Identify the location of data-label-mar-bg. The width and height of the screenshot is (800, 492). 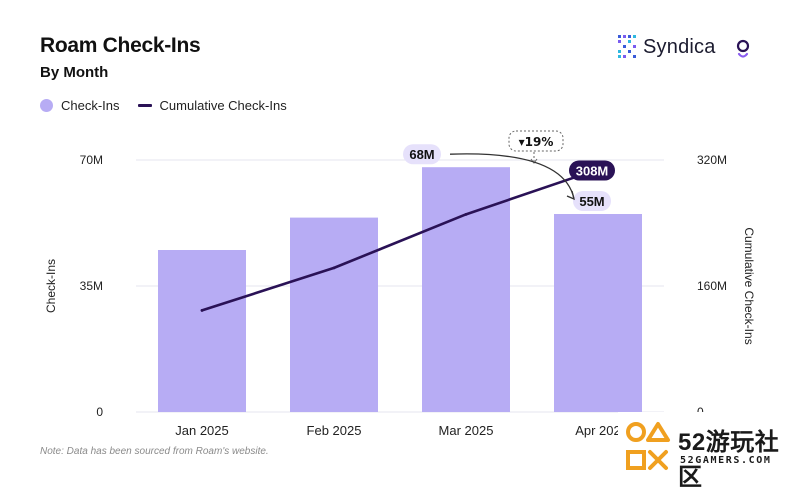
(422, 154).